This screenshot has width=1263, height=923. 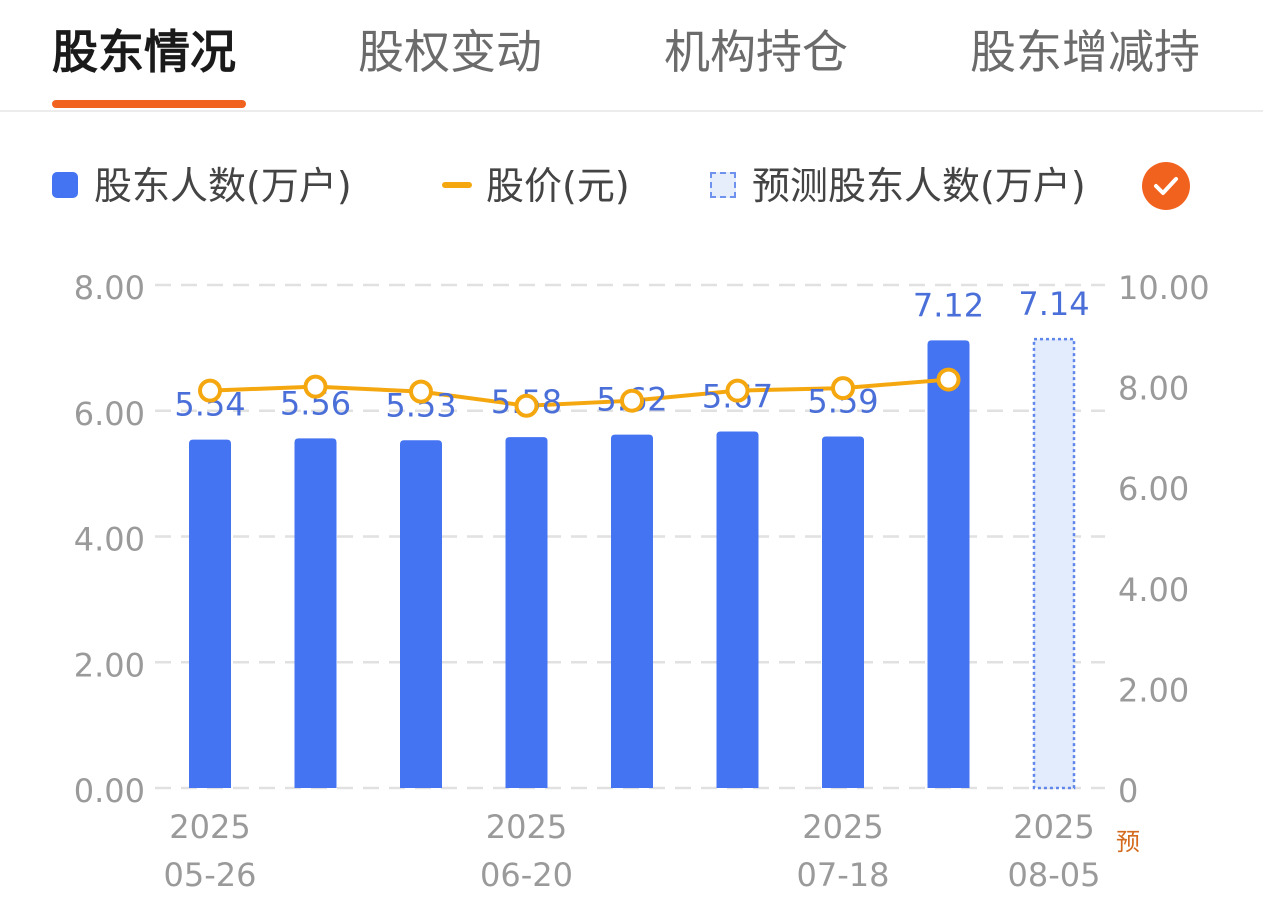 I want to click on price-line, so click(x=579, y=392).